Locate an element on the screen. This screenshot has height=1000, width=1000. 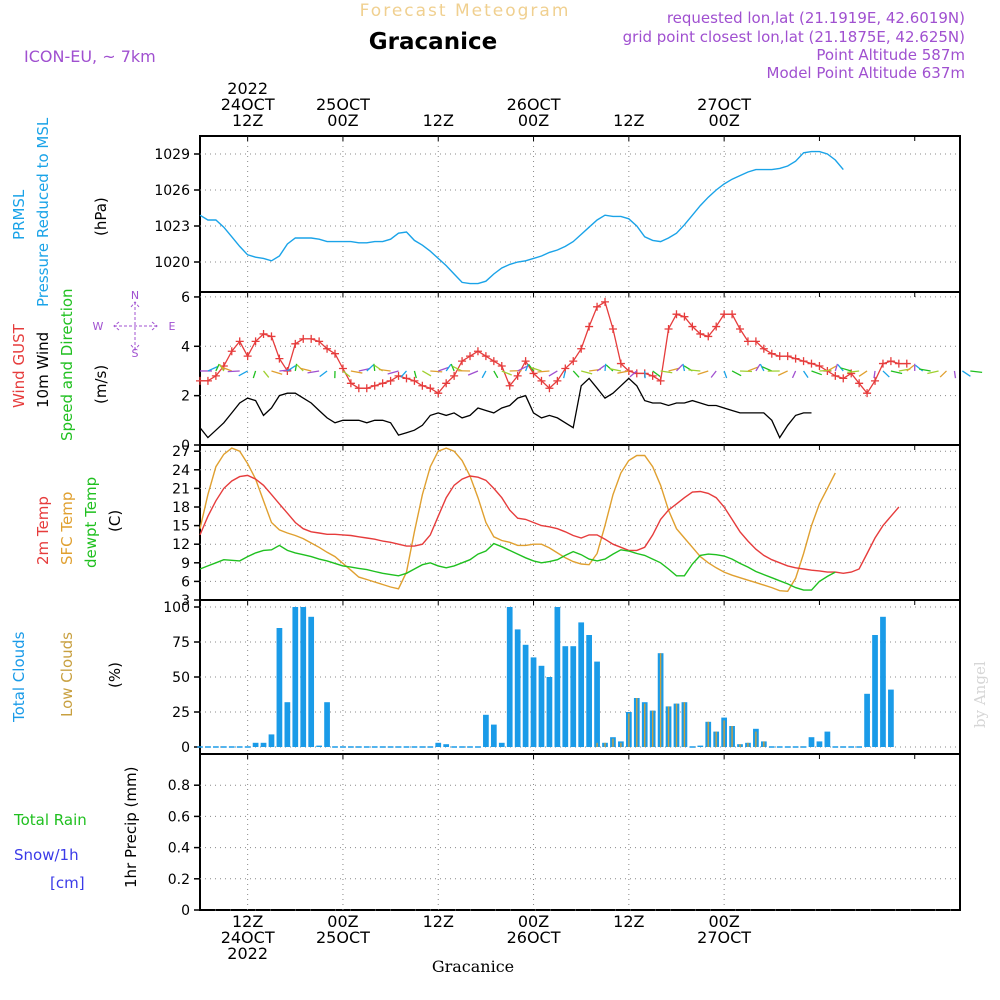
sfc-temp-line is located at coordinates (517, 520).